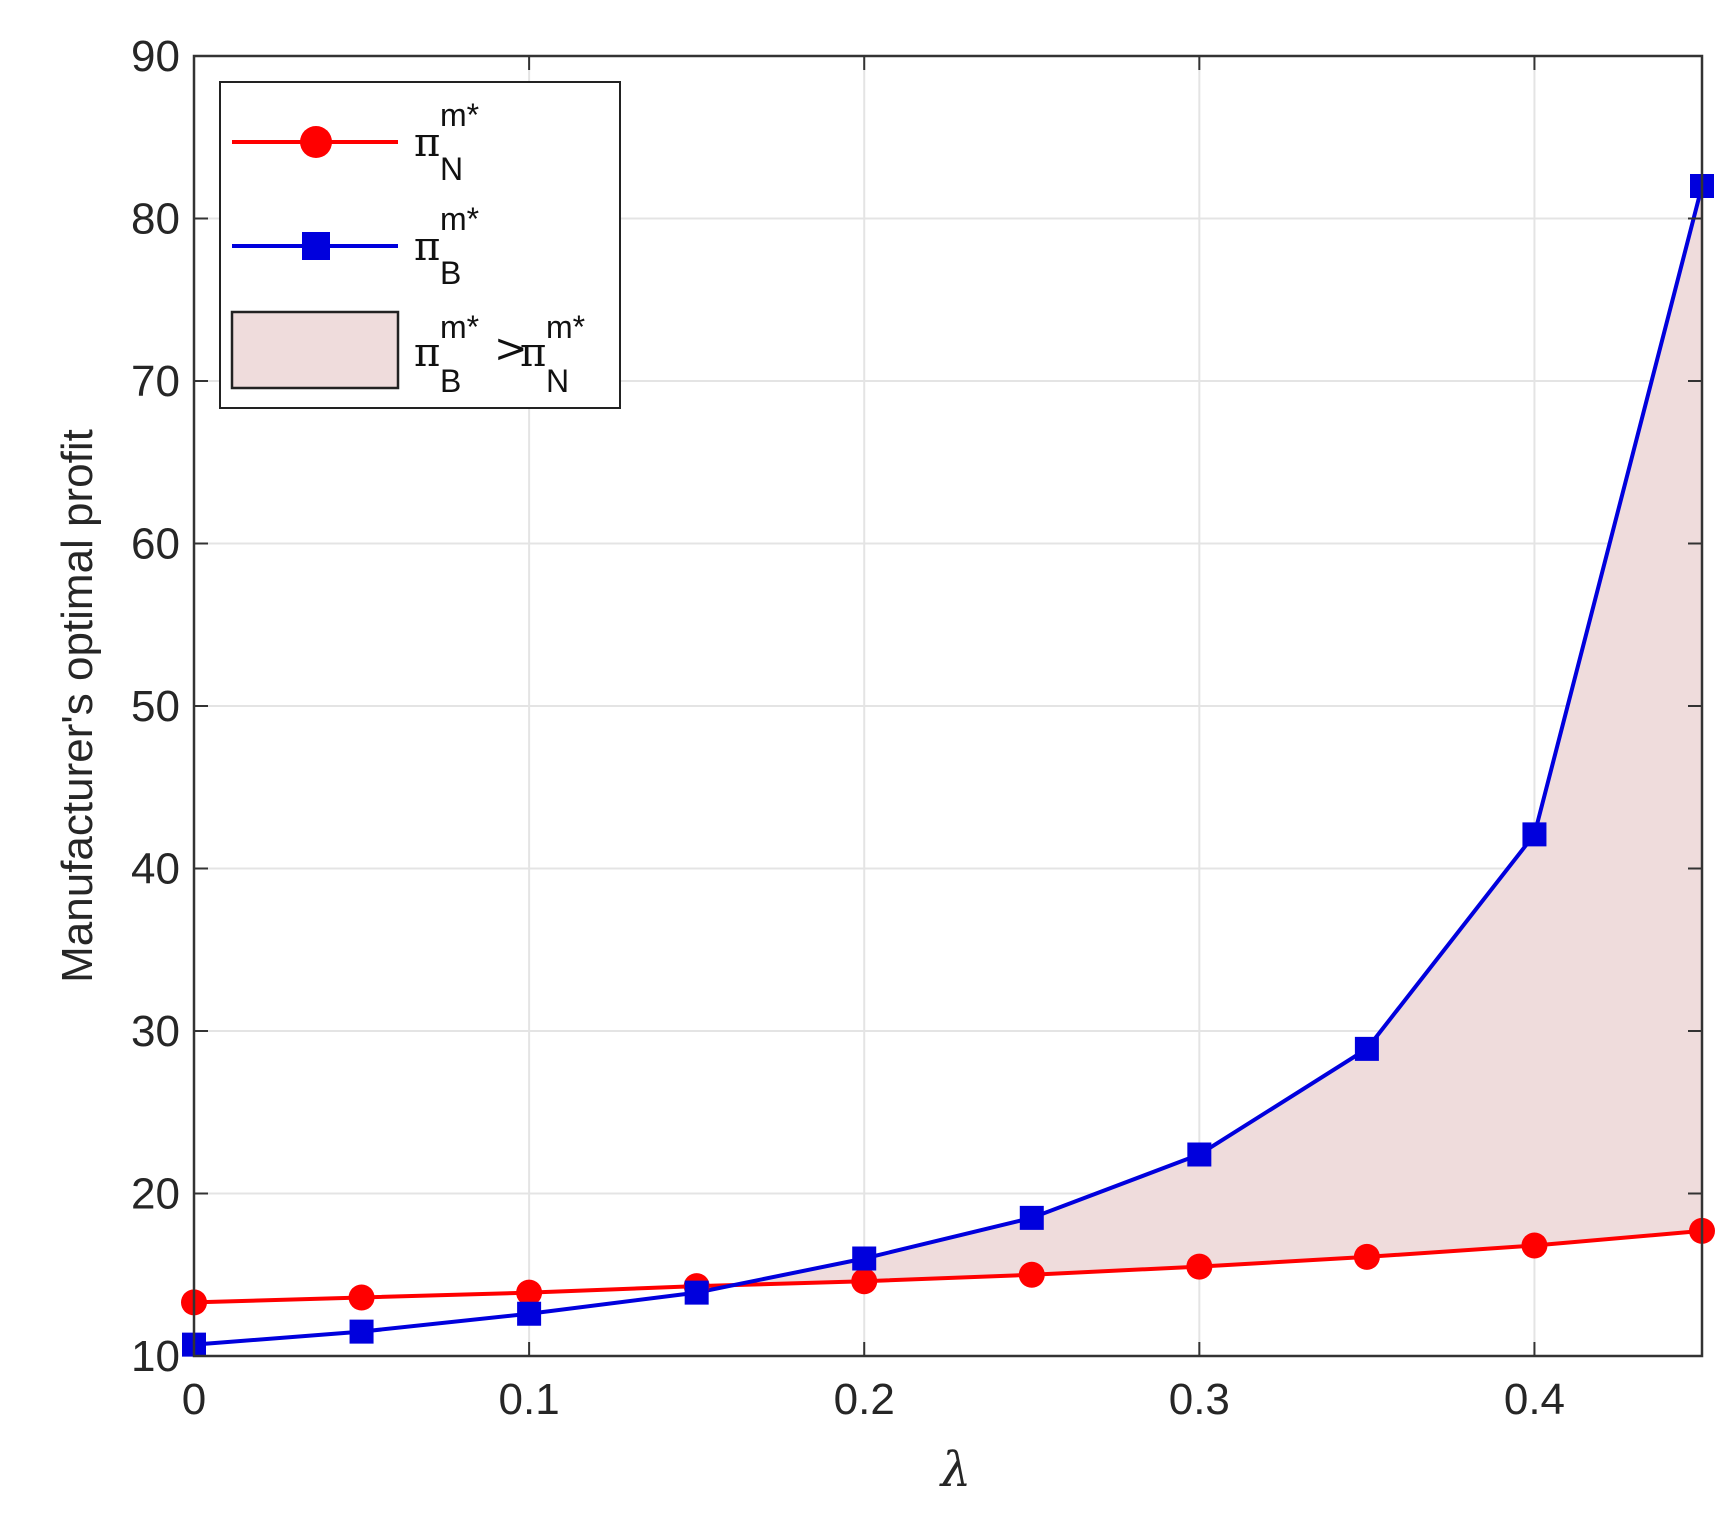  What do you see at coordinates (529, 1399) in the screenshot?
I see `x-tick-label: 0.1` at bounding box center [529, 1399].